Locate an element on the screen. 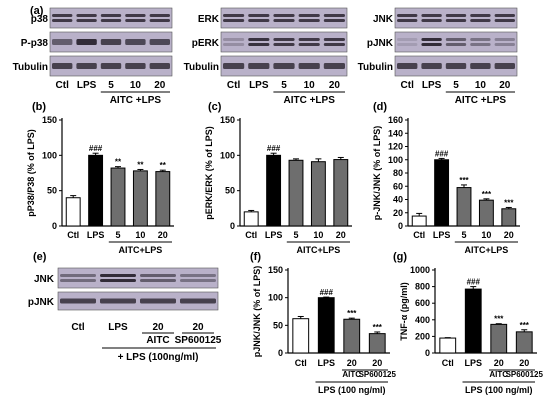  panel-letter-c: (c) is located at coordinates (215, 107).